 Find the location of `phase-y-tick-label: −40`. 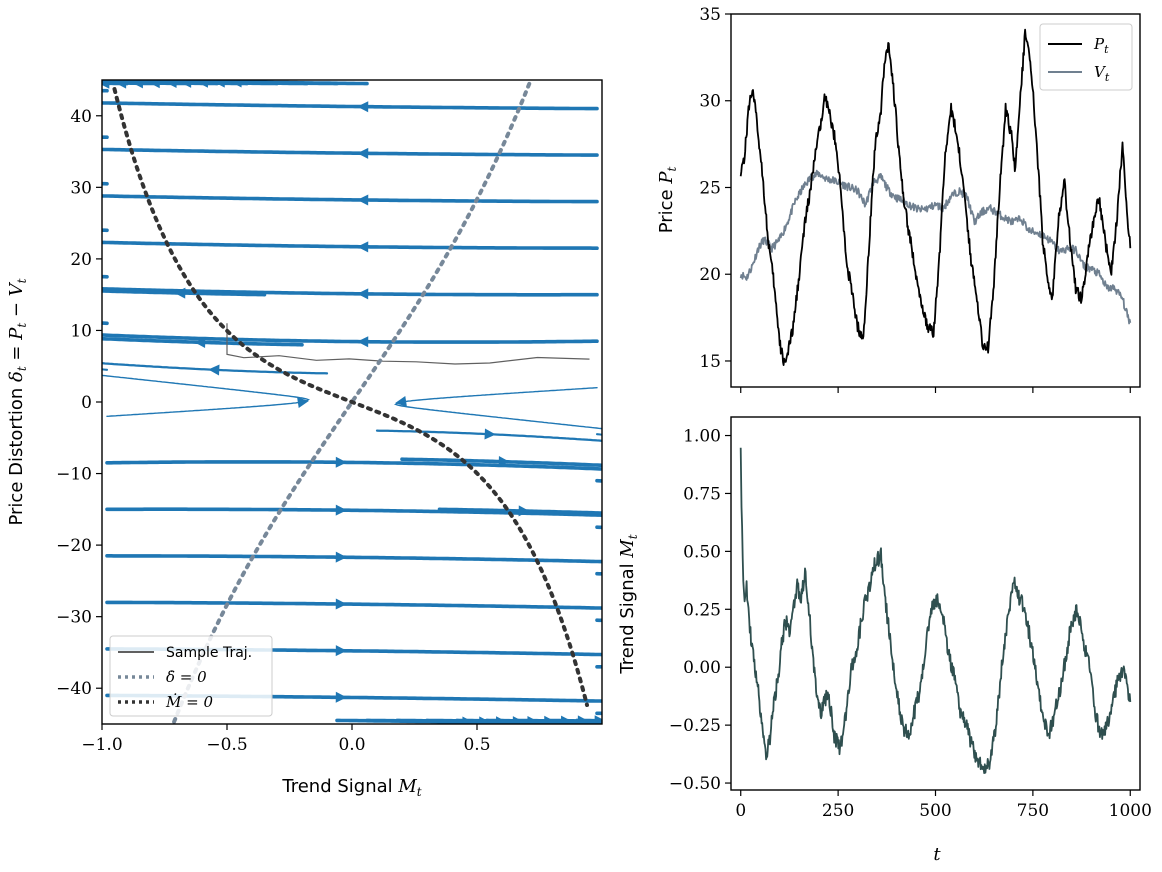

phase-y-tick-label: −40 is located at coordinates (74, 689).